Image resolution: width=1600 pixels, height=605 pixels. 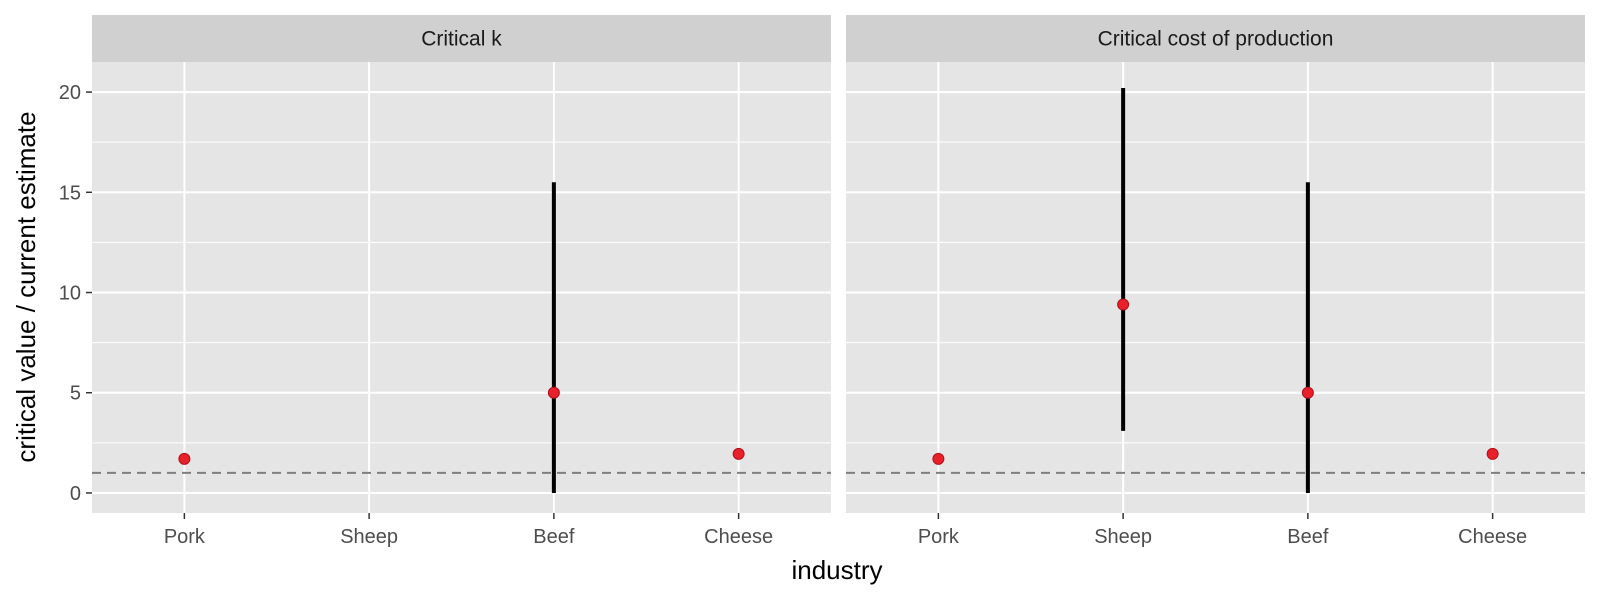 I want to click on y-tick-label: 5, so click(x=75, y=394).